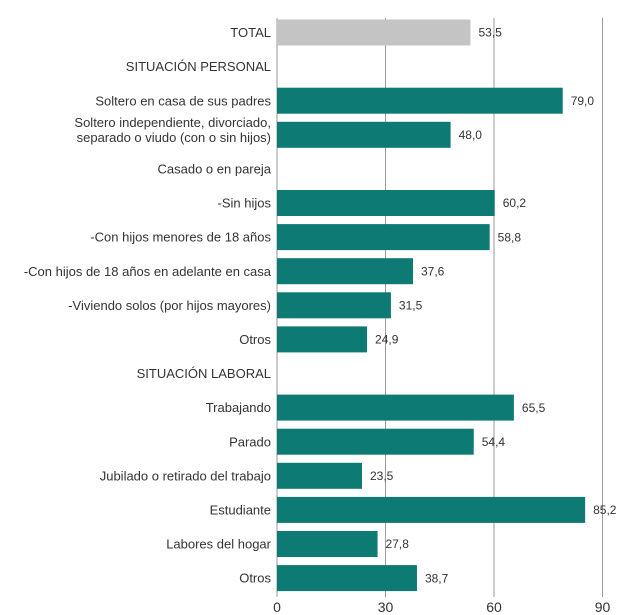 The image size is (636, 615). What do you see at coordinates (515, 203) in the screenshot?
I see `data-label: 60,2` at bounding box center [515, 203].